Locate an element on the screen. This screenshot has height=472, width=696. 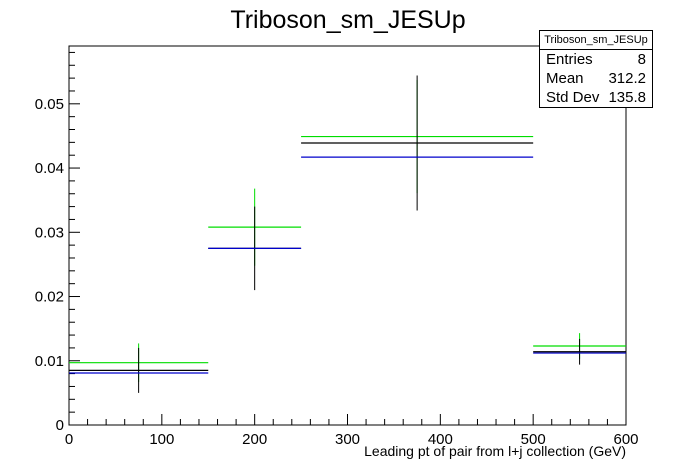
stats-box-name: Triboson_sm_JESUp is located at coordinates (596, 40).